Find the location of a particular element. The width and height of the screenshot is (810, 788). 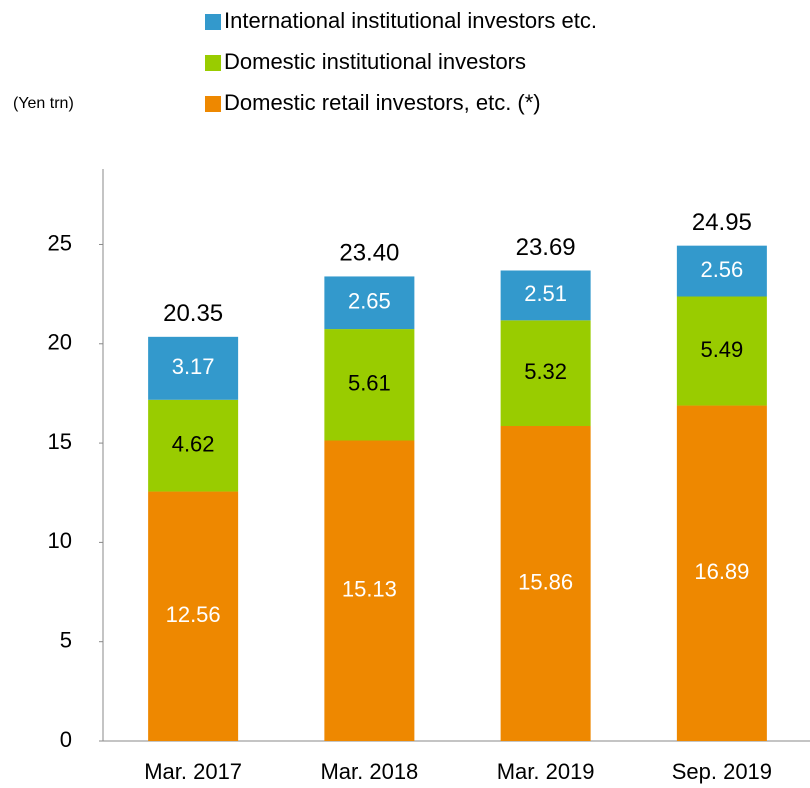

data-label: 15.13 is located at coordinates (369, 589).